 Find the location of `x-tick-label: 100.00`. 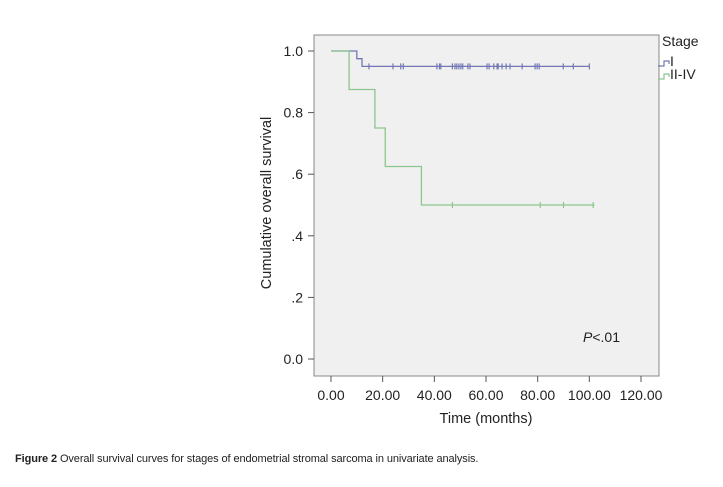

x-tick-label: 100.00 is located at coordinates (589, 395).